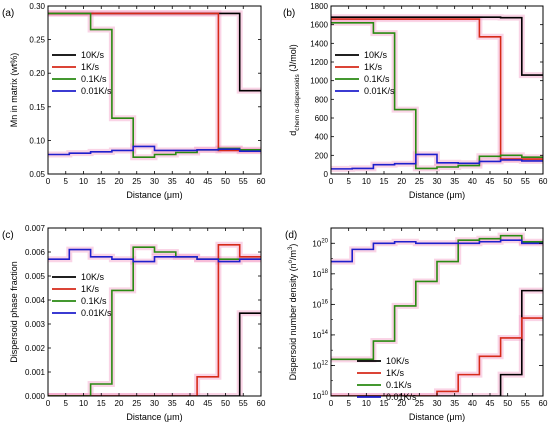 This screenshot has height=431, width=550. I want to click on y-tick-label: 0.05, so click(37, 174).